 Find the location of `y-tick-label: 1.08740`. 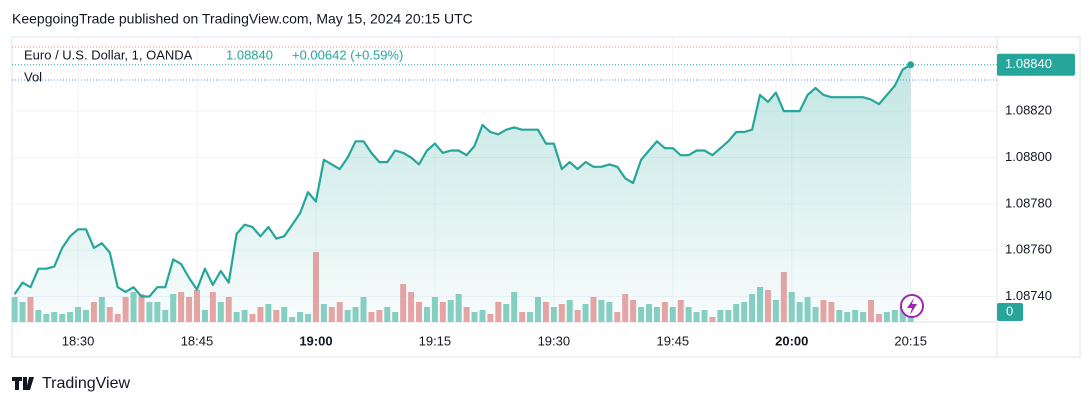

y-tick-label: 1.08740 is located at coordinates (1028, 295).